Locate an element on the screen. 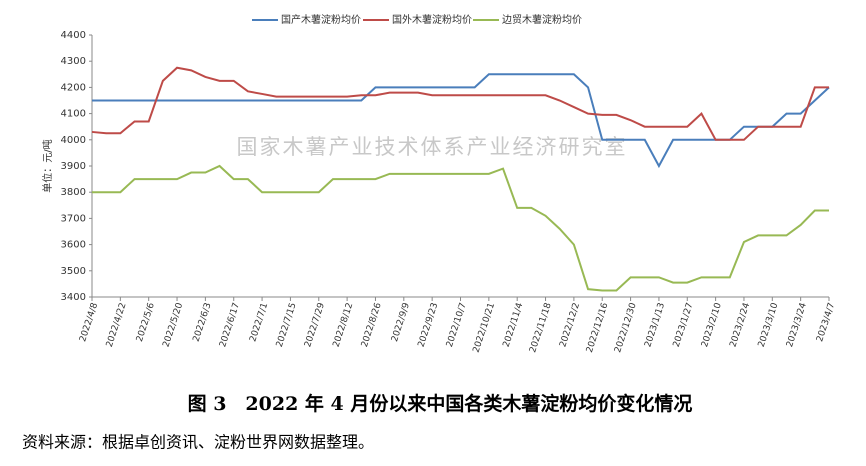  y-tick-label: 3900 is located at coordinates (73, 166).